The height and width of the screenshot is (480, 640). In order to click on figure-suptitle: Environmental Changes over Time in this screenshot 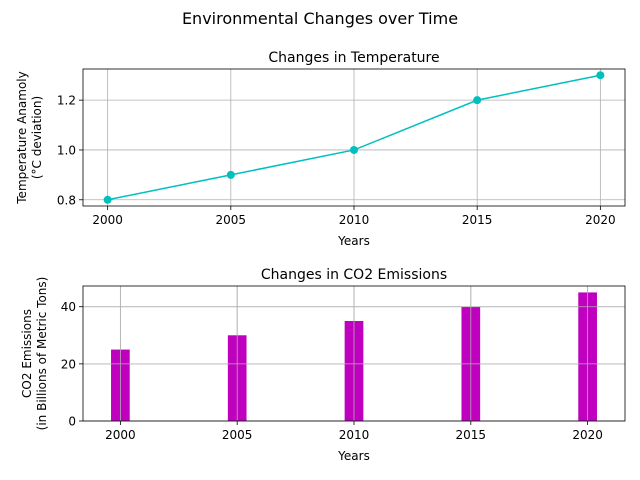, I will do `click(320, 18)`.